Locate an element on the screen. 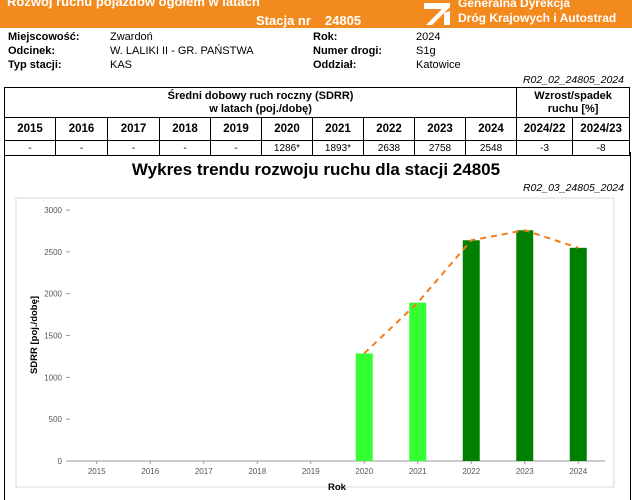 This screenshot has width=632, height=500. table-code: R02_02_24805_2024 is located at coordinates (573, 80).